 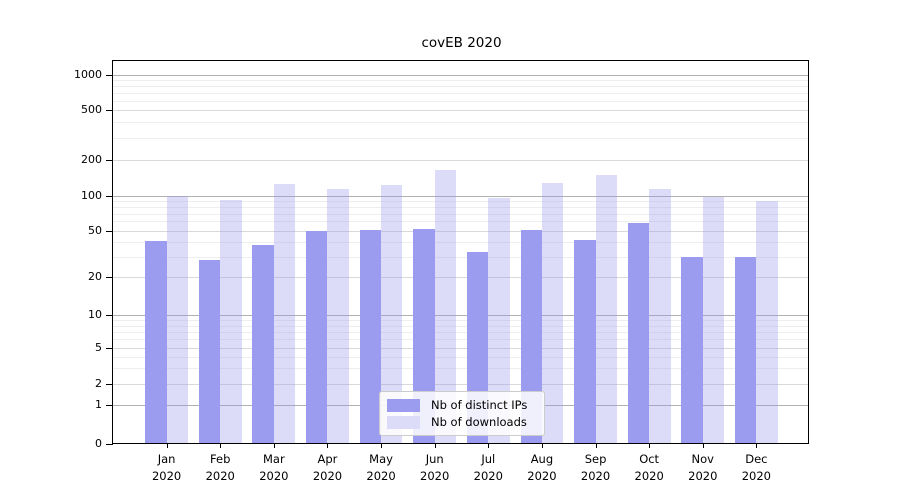 I want to click on y-axis-tick-label: 5, so click(x=98, y=347).